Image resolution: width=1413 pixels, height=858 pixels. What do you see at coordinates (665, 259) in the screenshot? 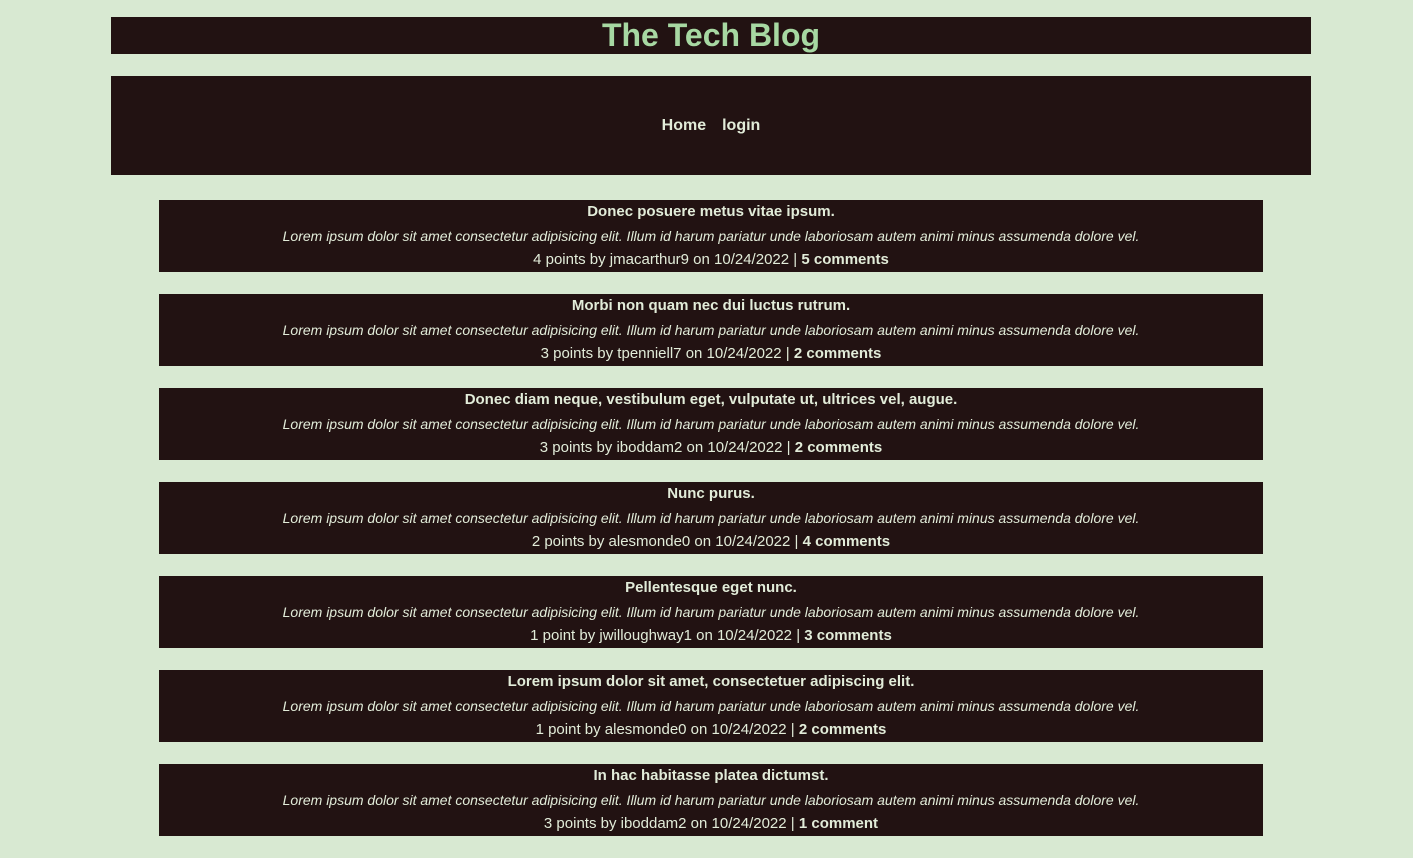
I see `post-meta-text: 4 points by jmacarthur9 on 10/24/2022 |` at bounding box center [665, 259].